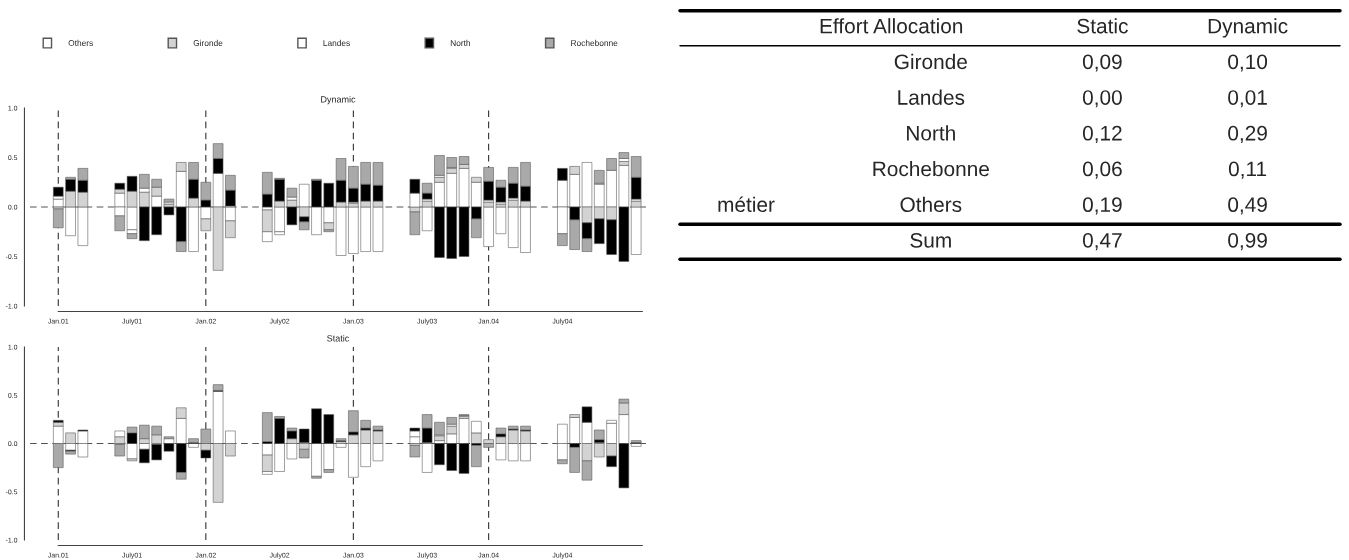 The image size is (1349, 560). I want to click on text: 0,49, so click(1247, 206).